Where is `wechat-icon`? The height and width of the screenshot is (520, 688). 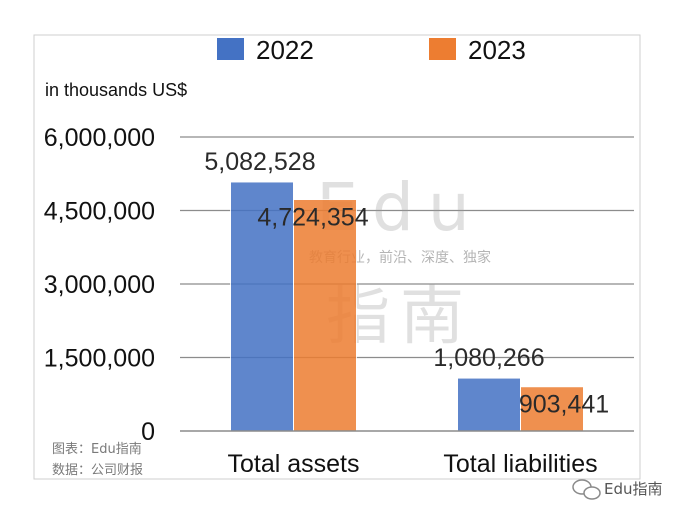
wechat-icon is located at coordinates (586, 489).